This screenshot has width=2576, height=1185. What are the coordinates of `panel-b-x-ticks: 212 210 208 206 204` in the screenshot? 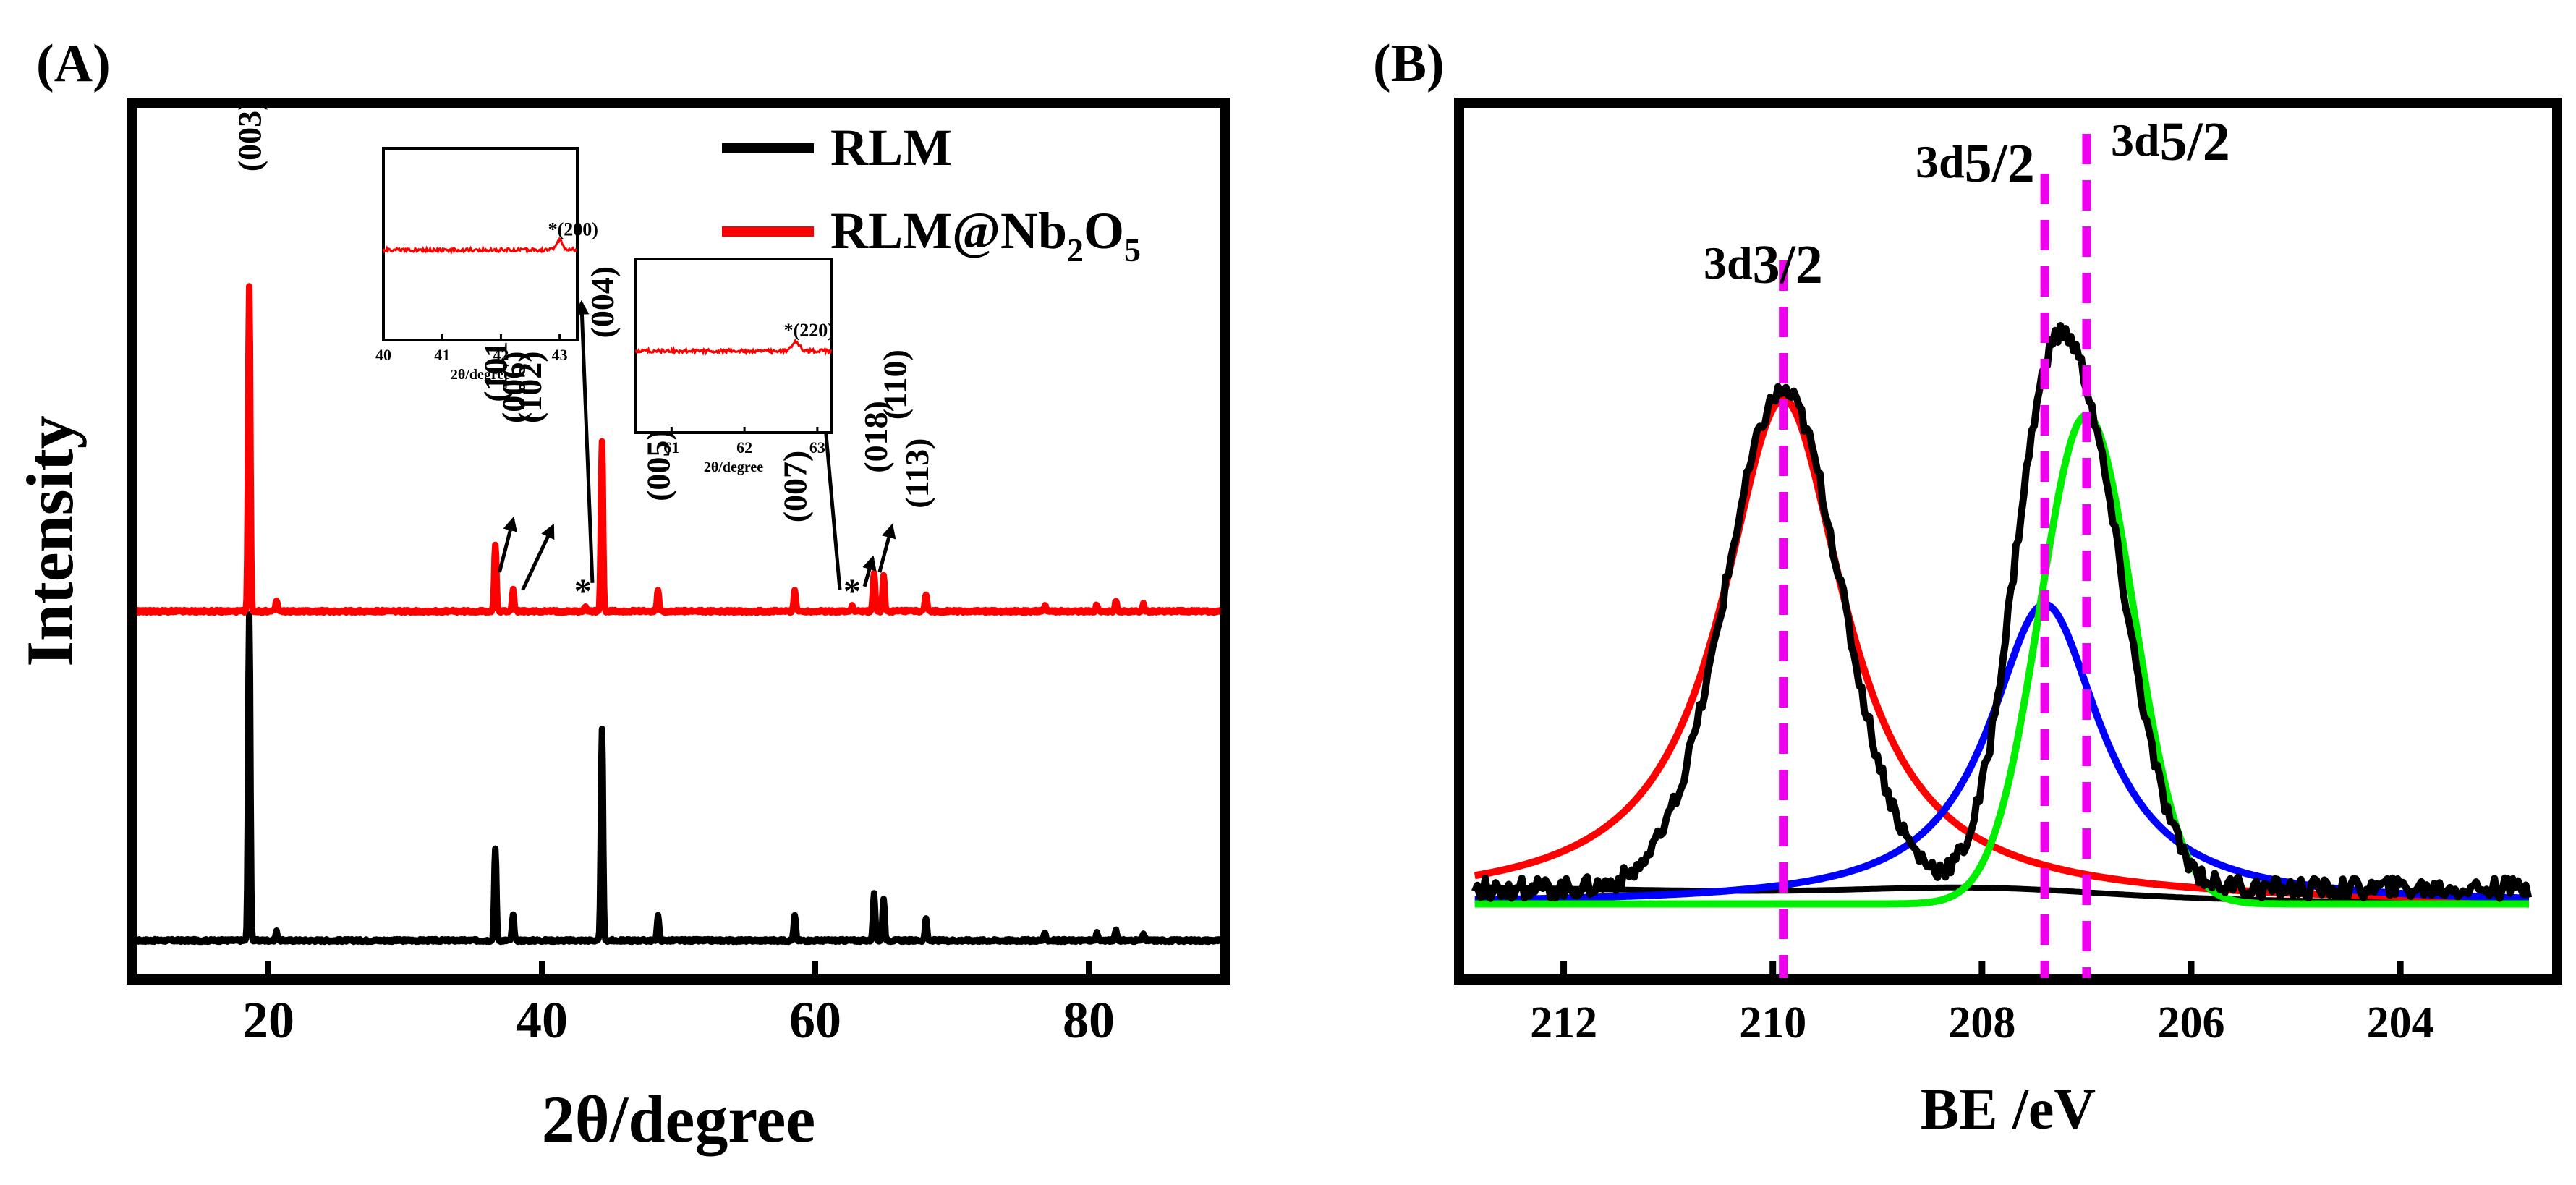 It's located at (1982, 1004).